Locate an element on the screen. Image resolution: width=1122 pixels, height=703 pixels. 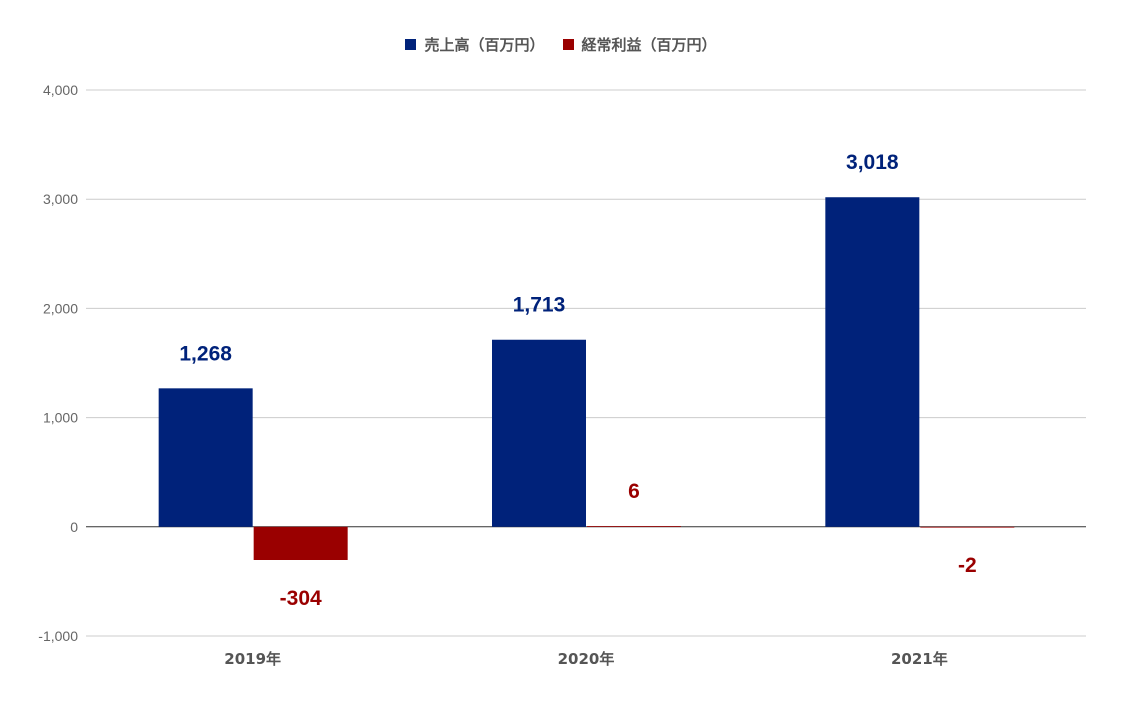
data-label: 6 is located at coordinates (634, 491).